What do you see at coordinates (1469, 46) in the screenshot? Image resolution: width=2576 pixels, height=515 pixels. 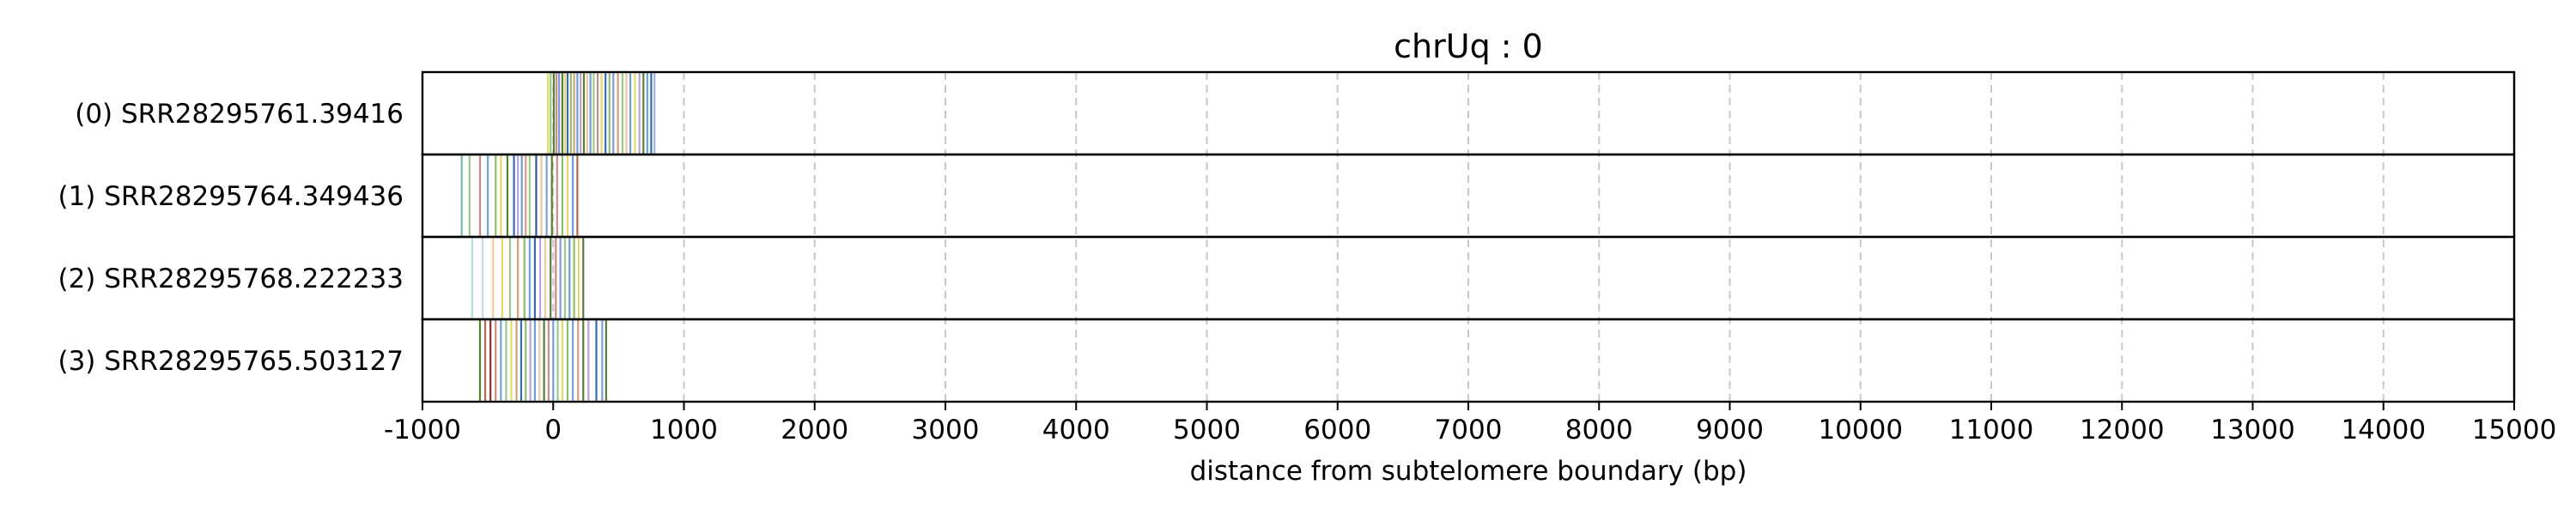 I see `chart-title: chrUq : 0` at bounding box center [1469, 46].